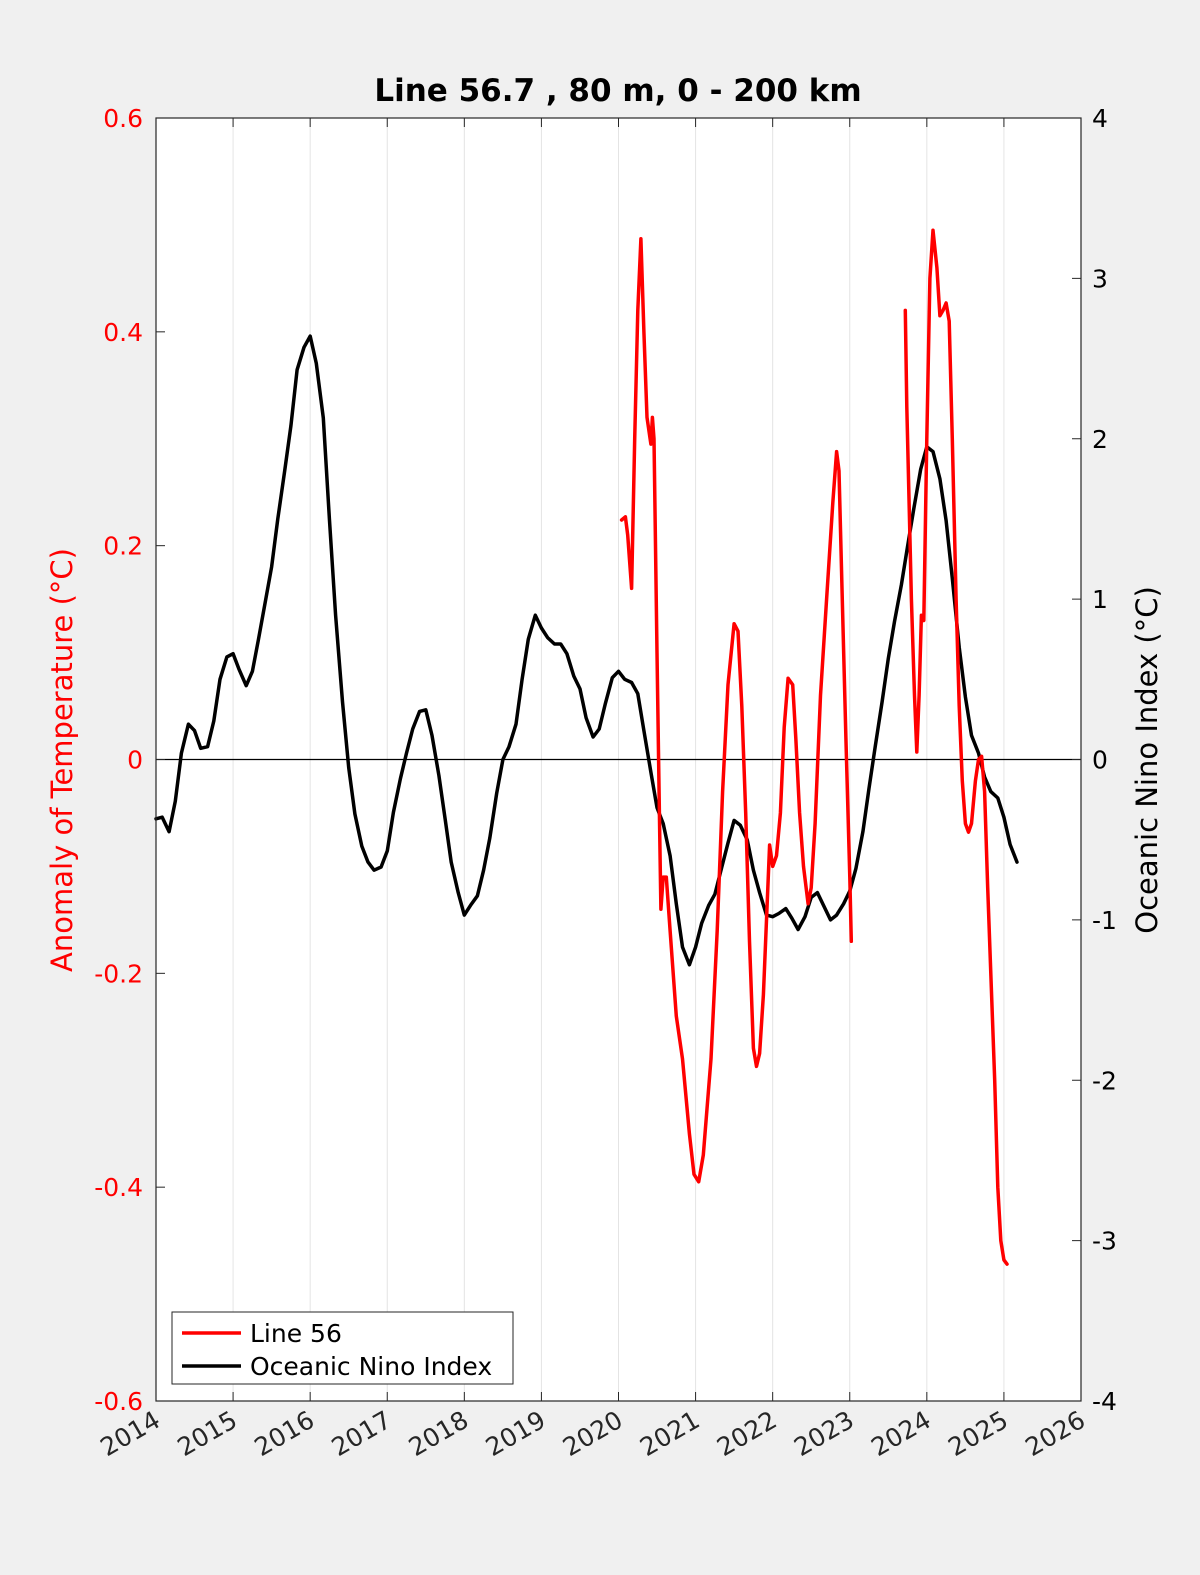 The width and height of the screenshot is (1200, 1575). I want to click on y-right-tick-label: 1, so click(1100, 599).